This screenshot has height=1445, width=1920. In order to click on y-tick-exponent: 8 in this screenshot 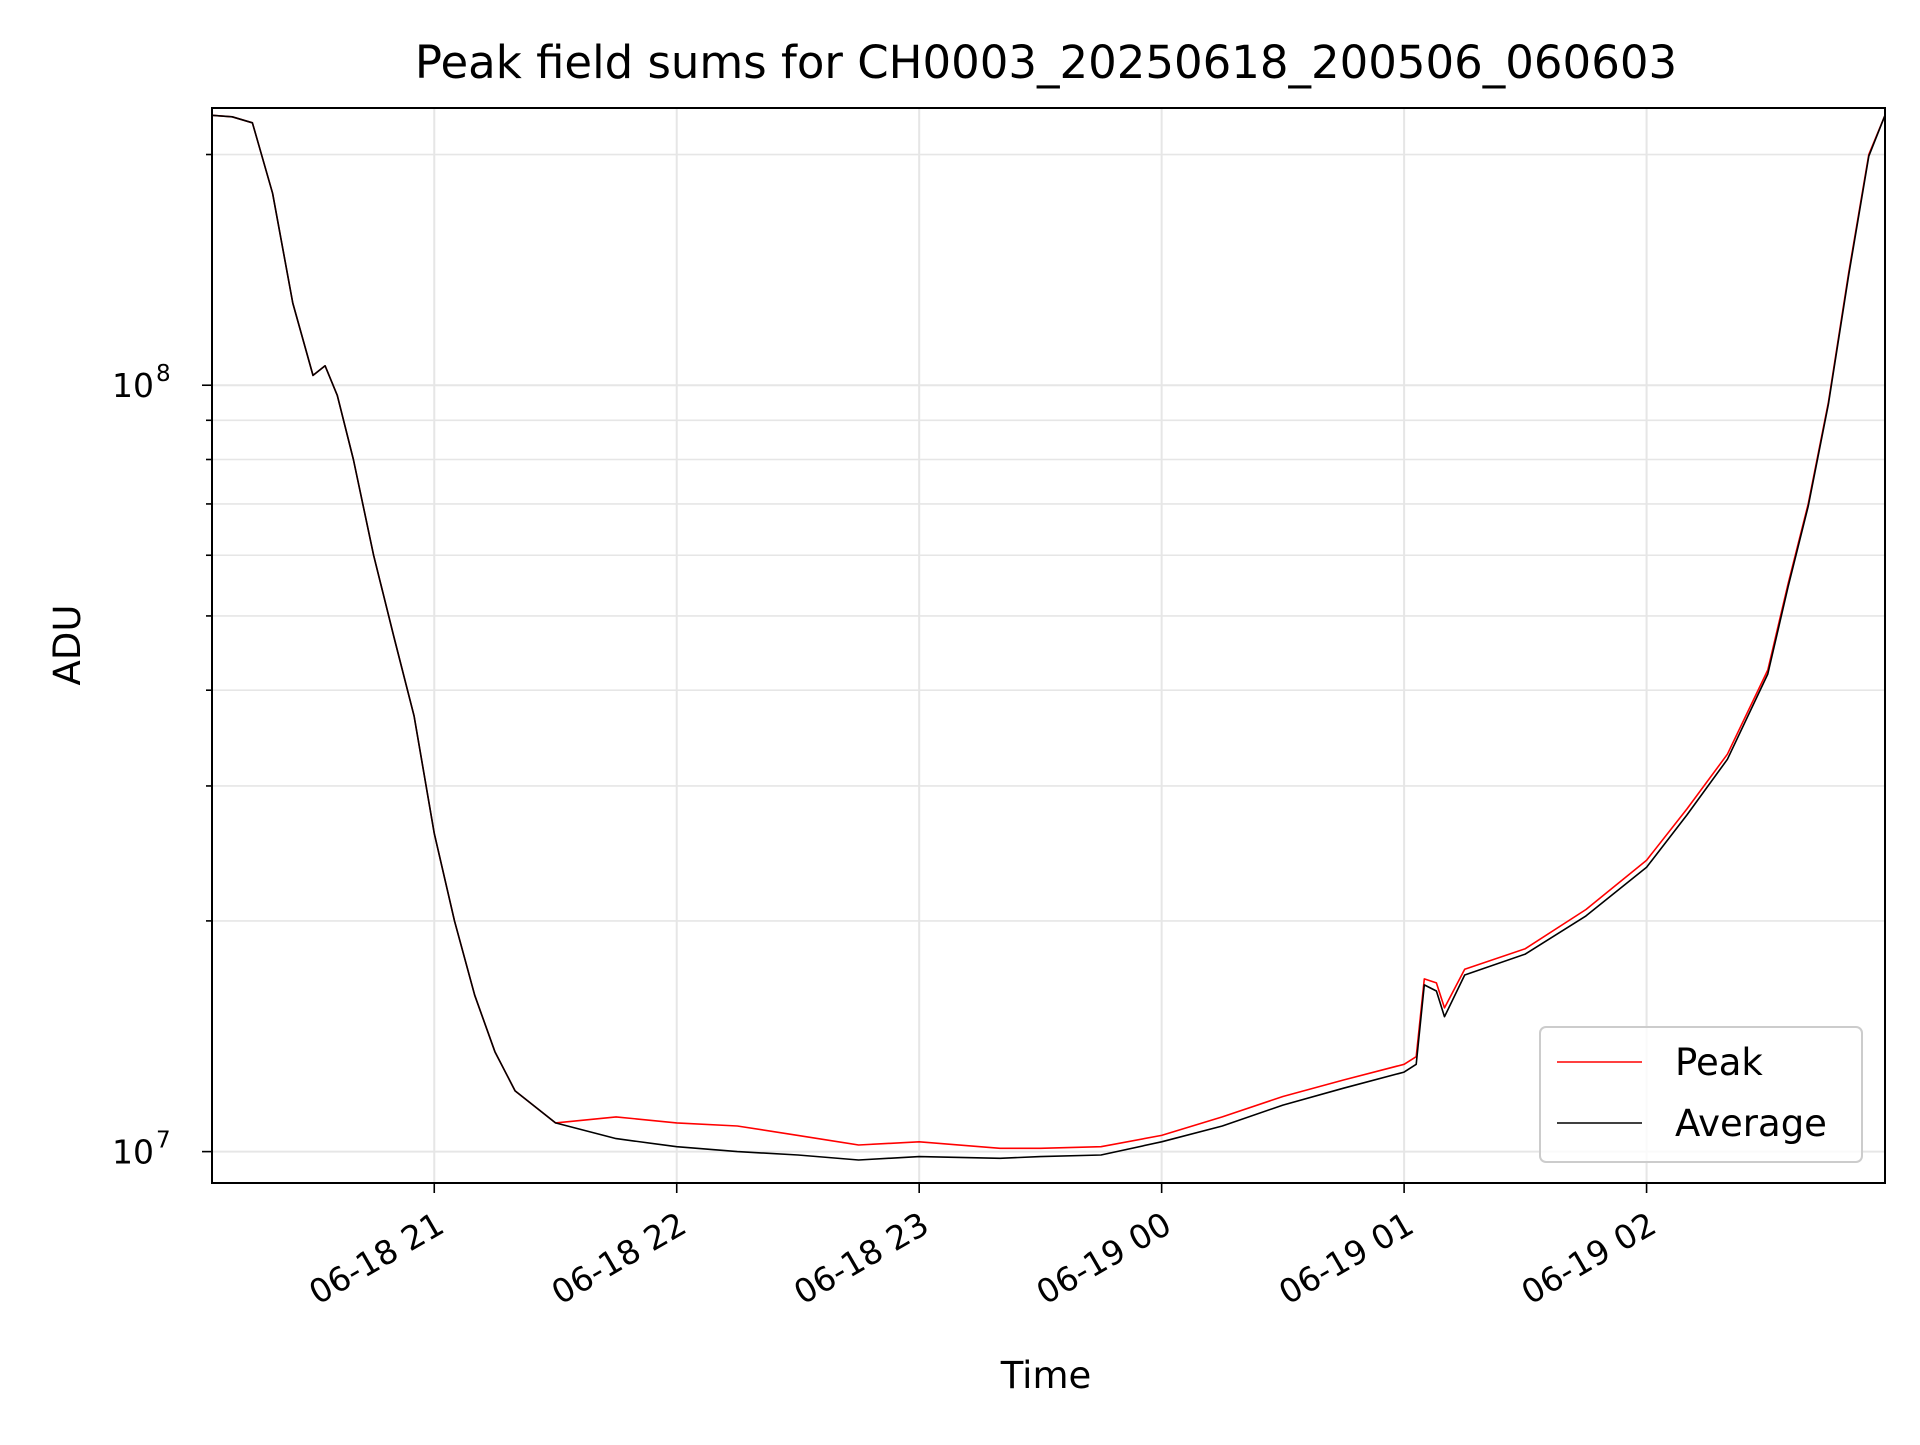, I will do `click(163, 374)`.